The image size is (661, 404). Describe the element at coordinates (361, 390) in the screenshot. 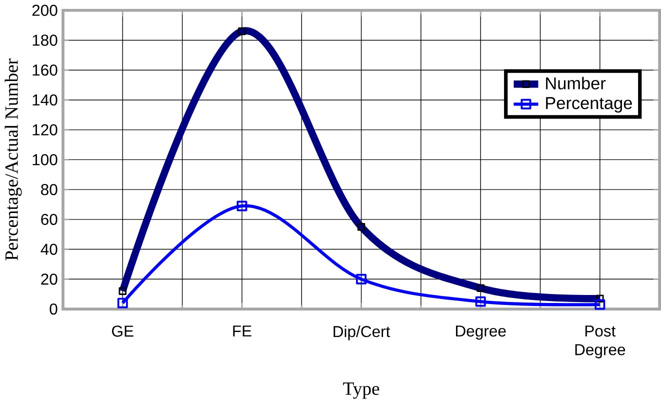

I see `x-axis-title: Type` at that location.